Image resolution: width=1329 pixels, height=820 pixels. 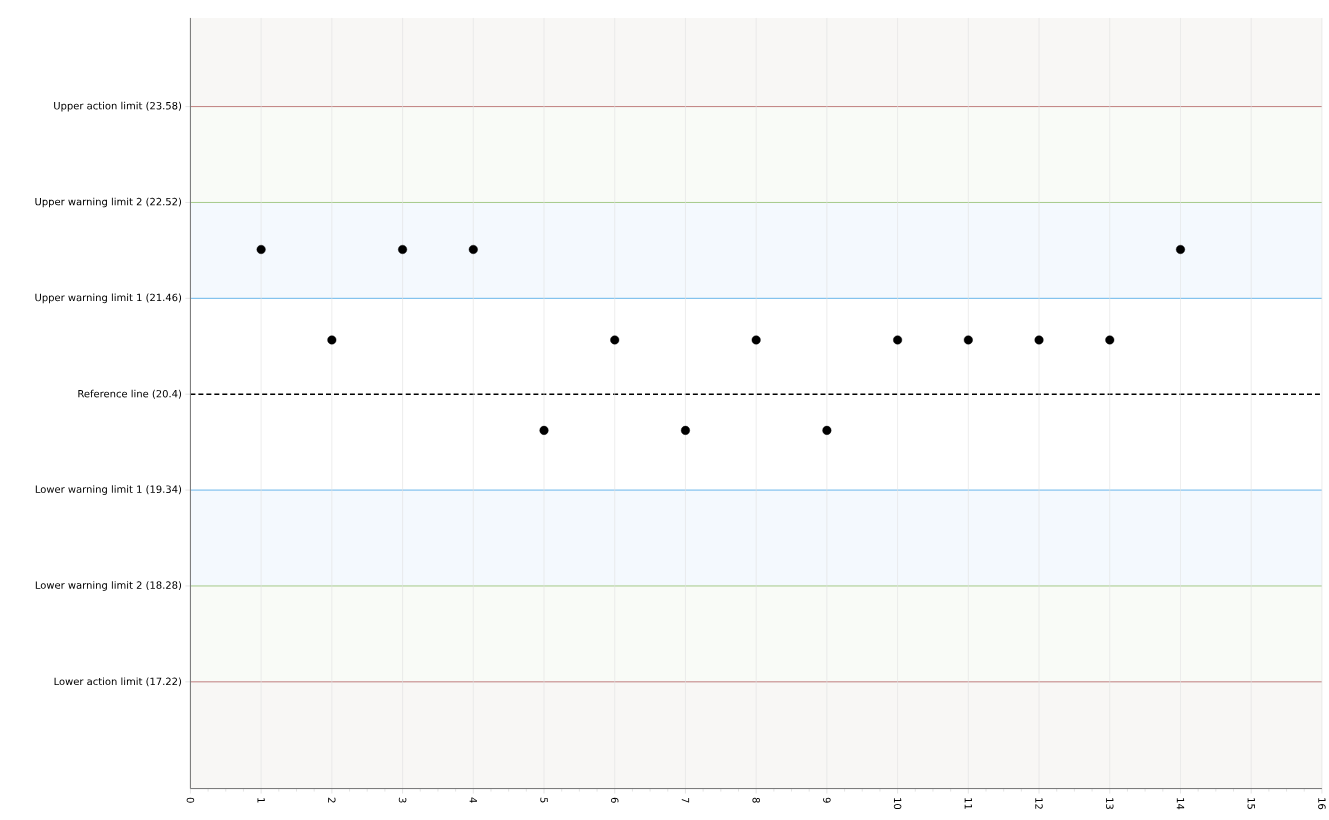 What do you see at coordinates (614, 800) in the screenshot?
I see `x-tick-label: 6` at bounding box center [614, 800].